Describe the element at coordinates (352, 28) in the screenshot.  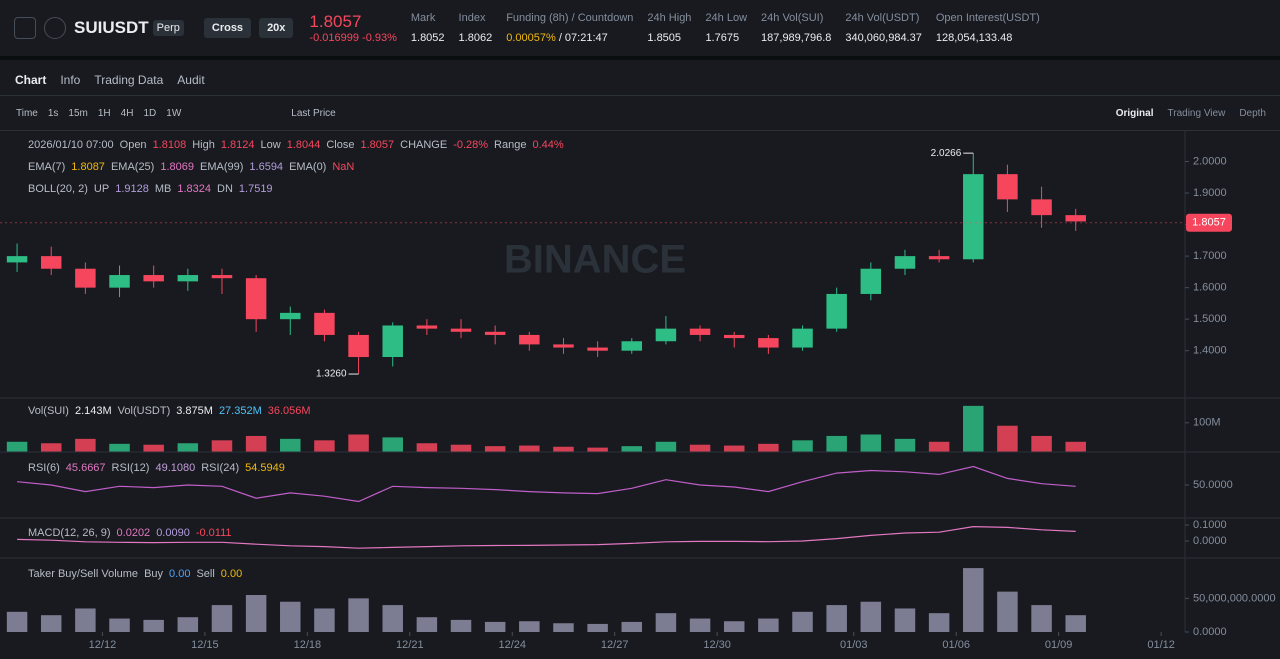
I see `price-box: 1.8057 -0.016999 -0.93%` at that location.